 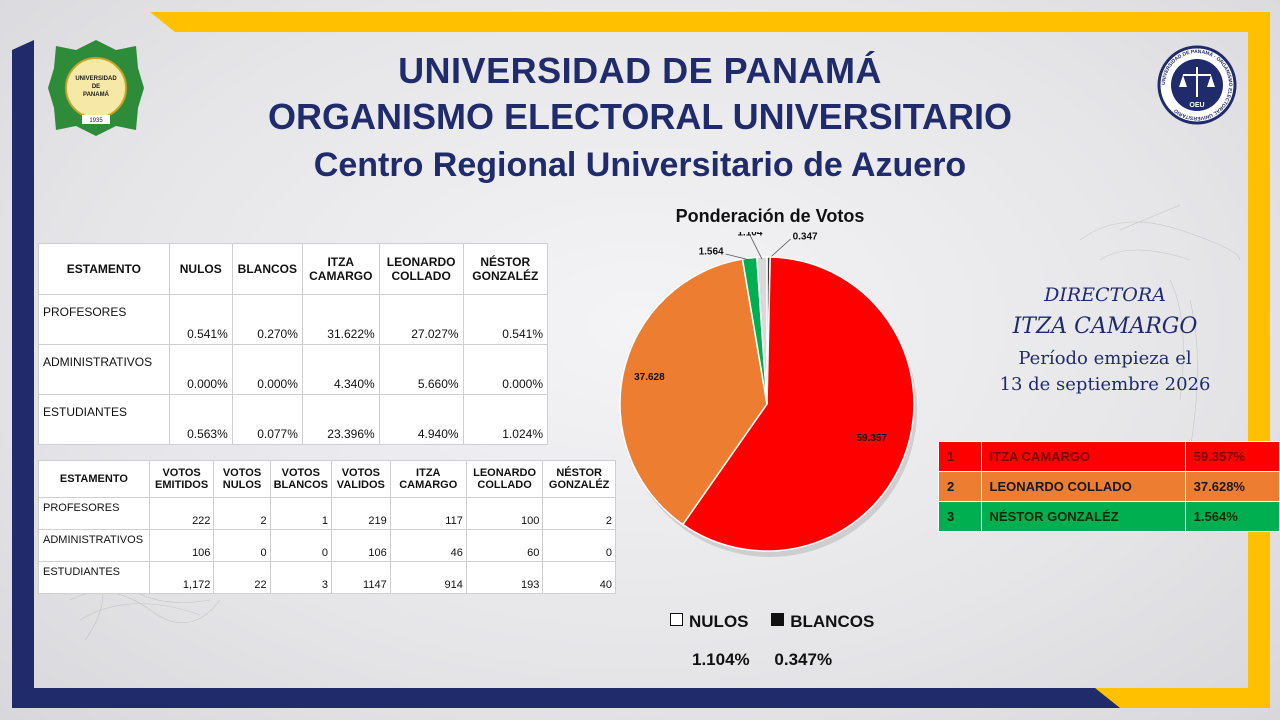 What do you see at coordinates (1109, 456) in the screenshot?
I see `results-row: 1 ITZA CAMARGO 59.357%` at bounding box center [1109, 456].